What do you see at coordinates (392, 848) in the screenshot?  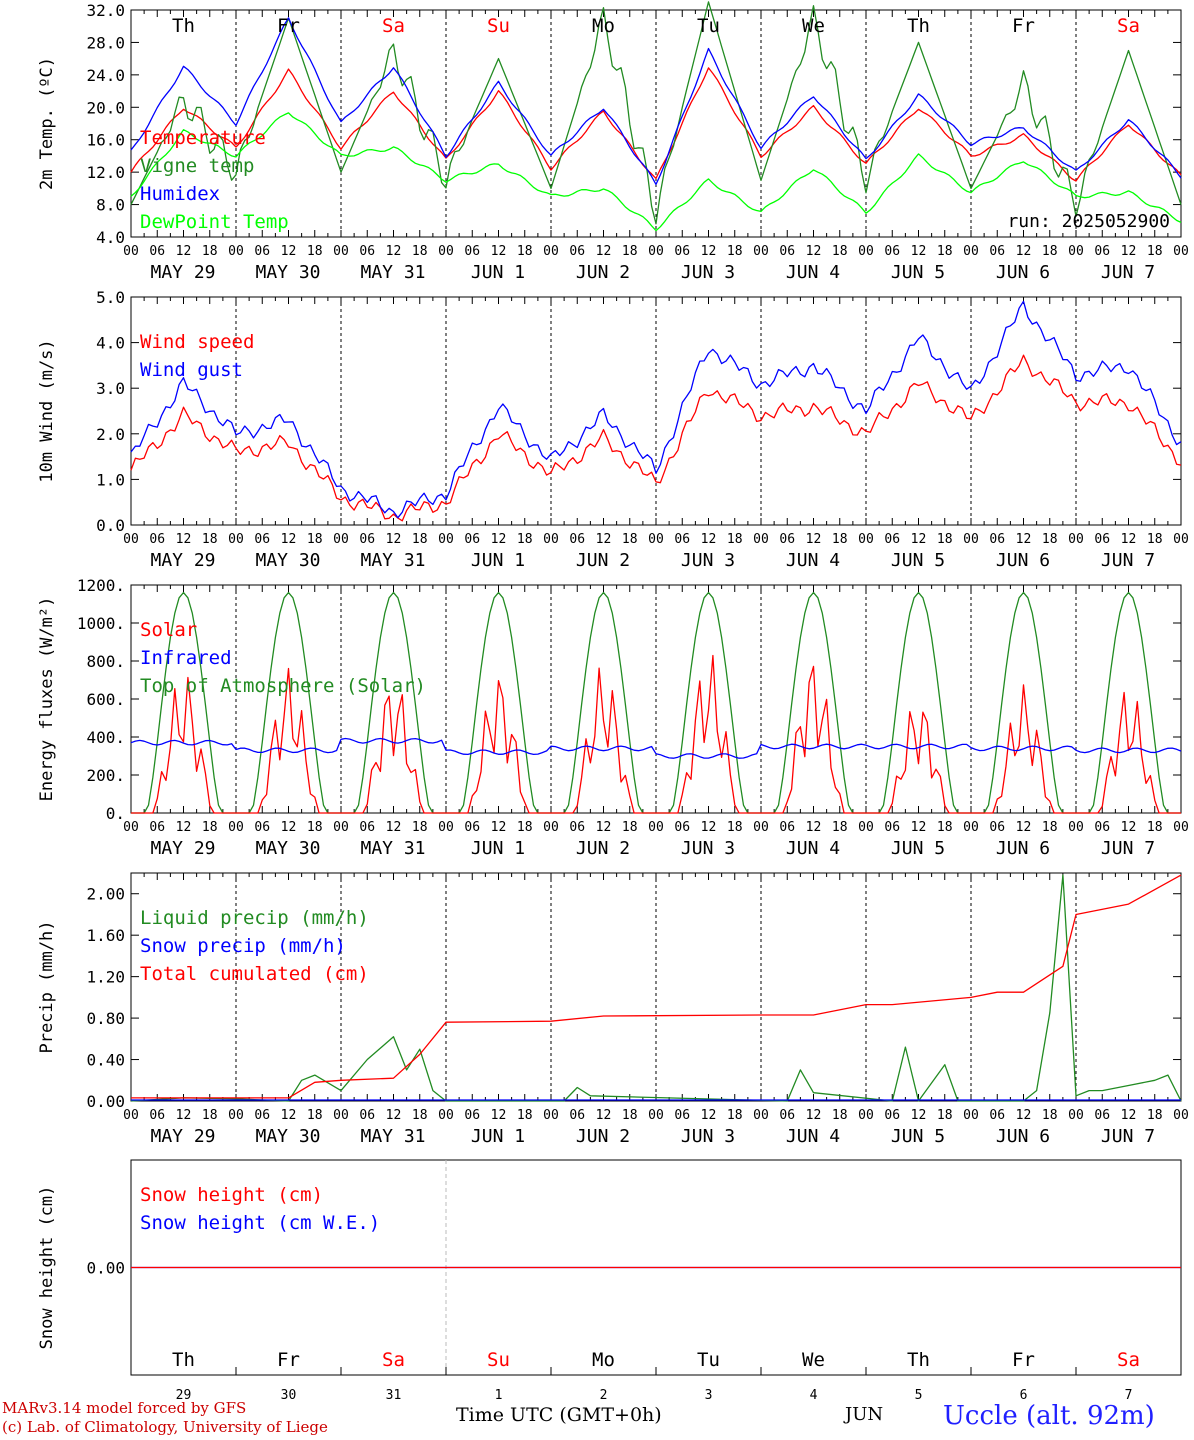 I see `date-label: MAY 31` at bounding box center [392, 848].